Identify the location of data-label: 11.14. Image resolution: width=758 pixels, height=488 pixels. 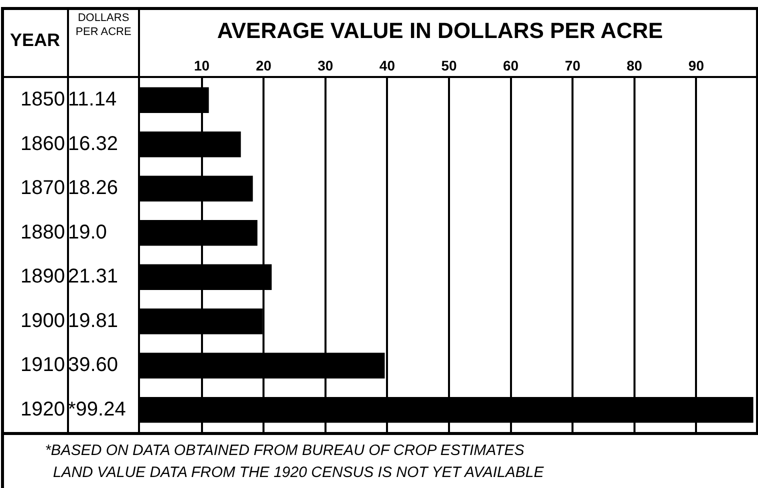
(92, 99).